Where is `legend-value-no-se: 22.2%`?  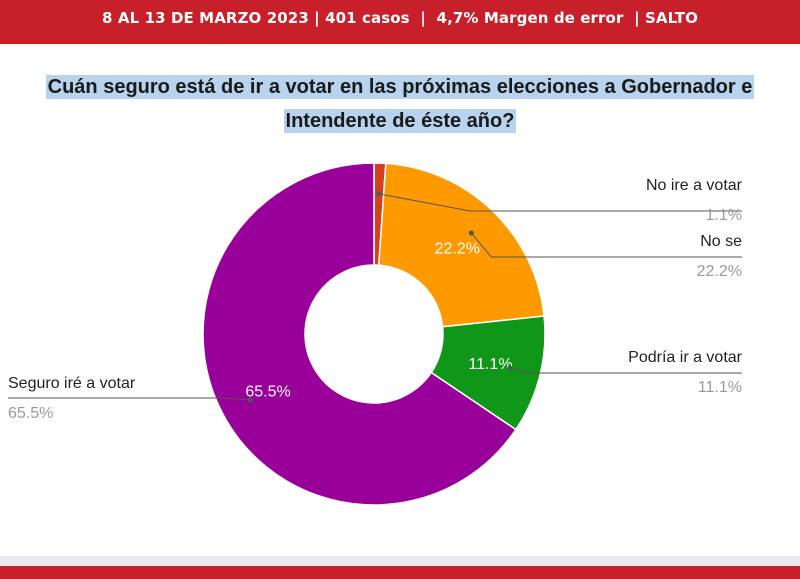
legend-value-no-se: 22.2% is located at coordinates (719, 271).